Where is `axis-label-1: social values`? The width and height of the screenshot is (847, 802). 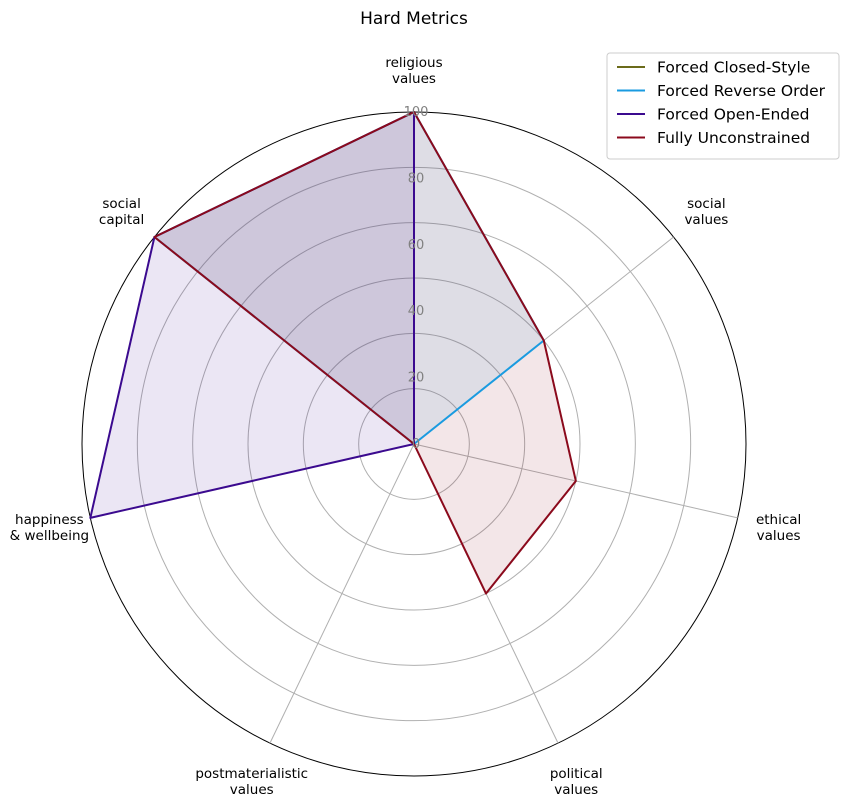
axis-label-1: social values is located at coordinates (706, 212).